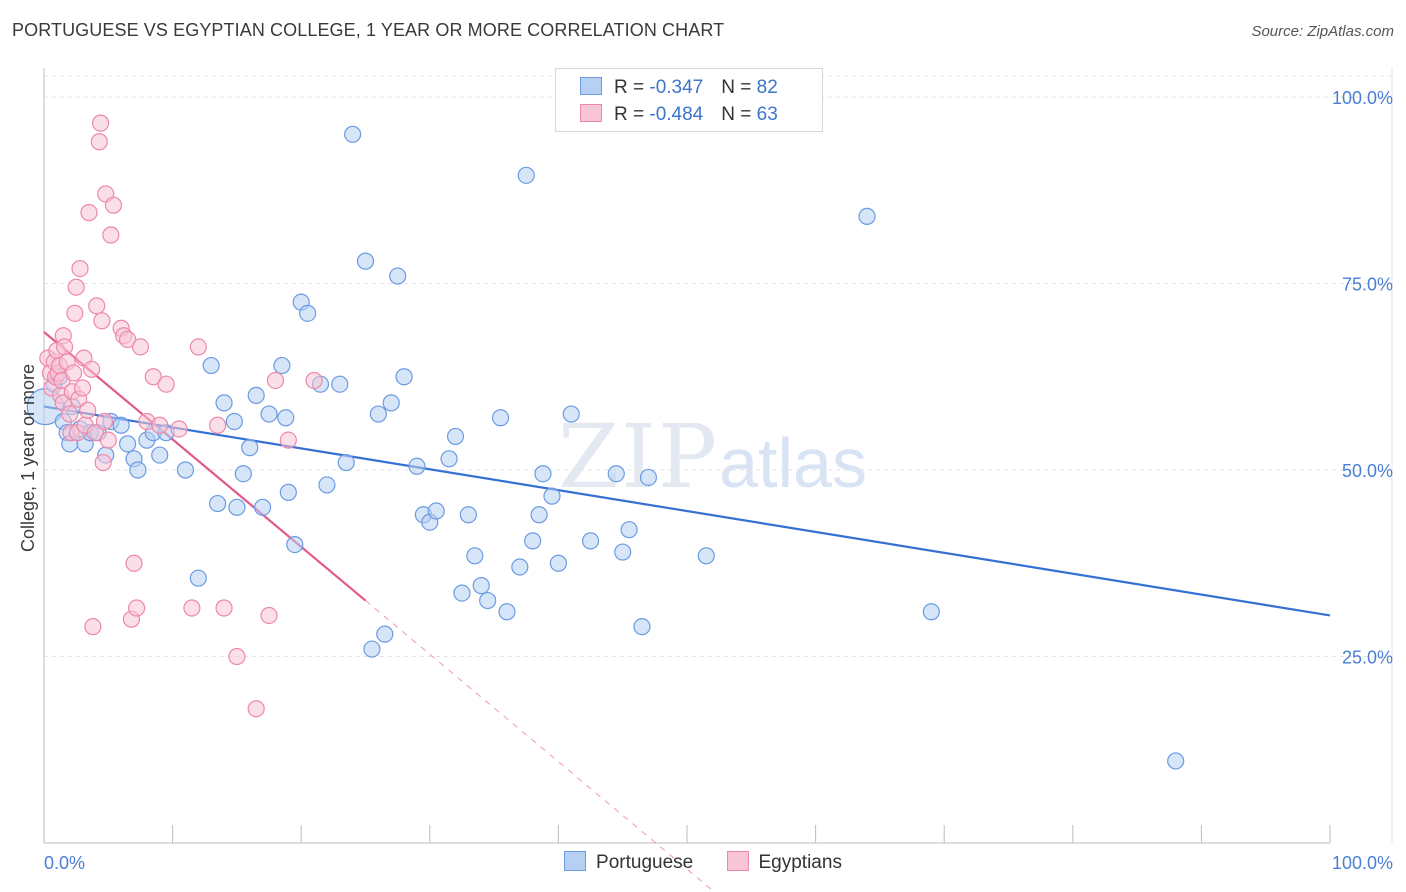 This screenshot has height=892, width=1406. Describe the element at coordinates (739, 87) in the screenshot. I see `legend-n-label: N =` at that location.